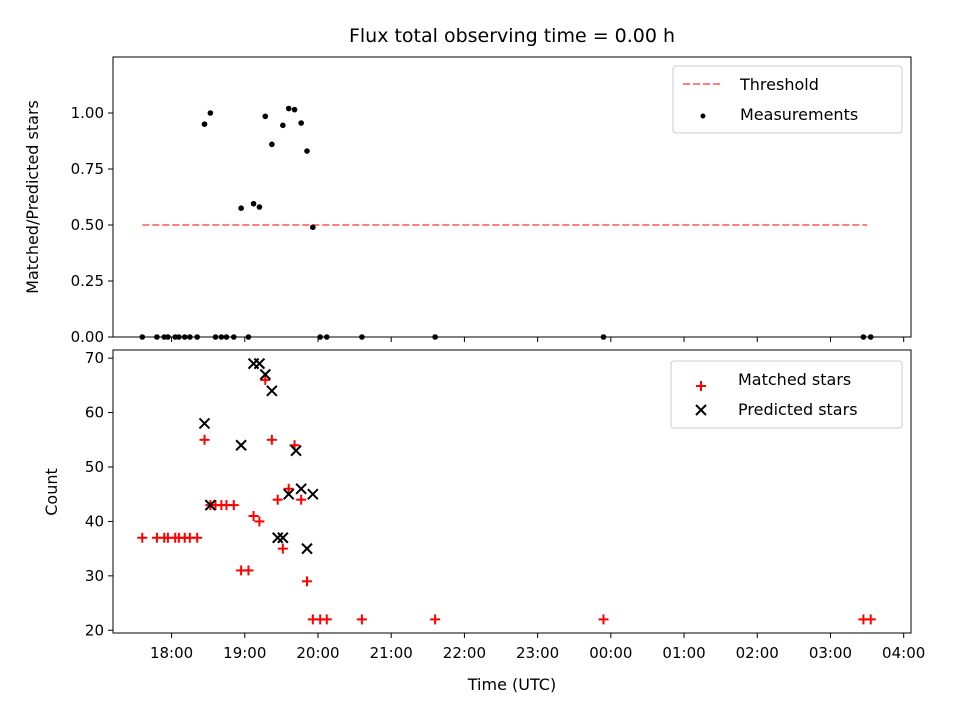 Image resolution: width=960 pixels, height=724 pixels. I want to click on top-y-tick-label: 0.00, so click(87, 337).